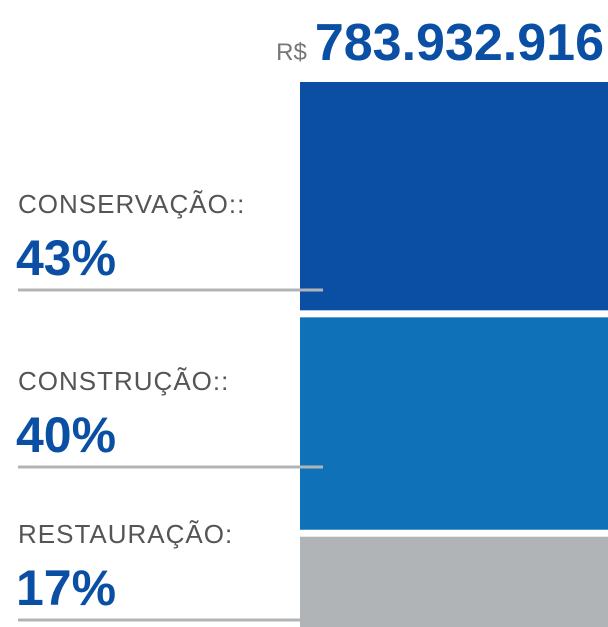 The image size is (608, 627). What do you see at coordinates (66, 588) in the screenshot?
I see `value-label: 17%` at bounding box center [66, 588].